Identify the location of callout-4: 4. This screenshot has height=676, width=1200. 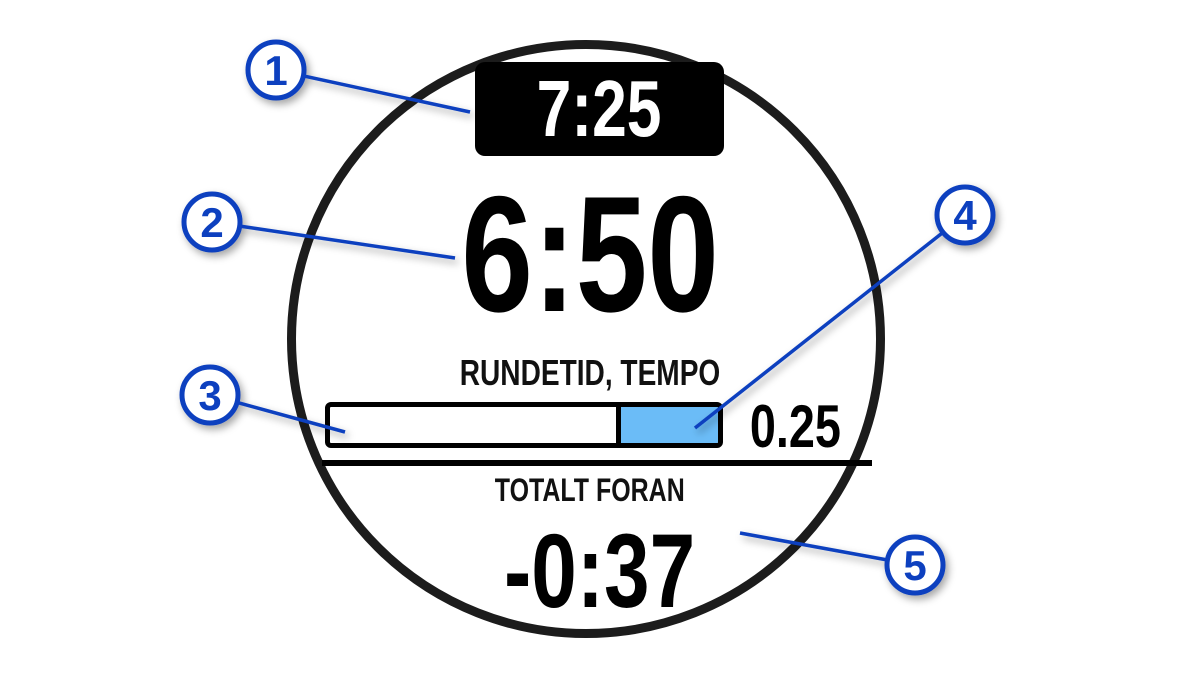
(844, 307).